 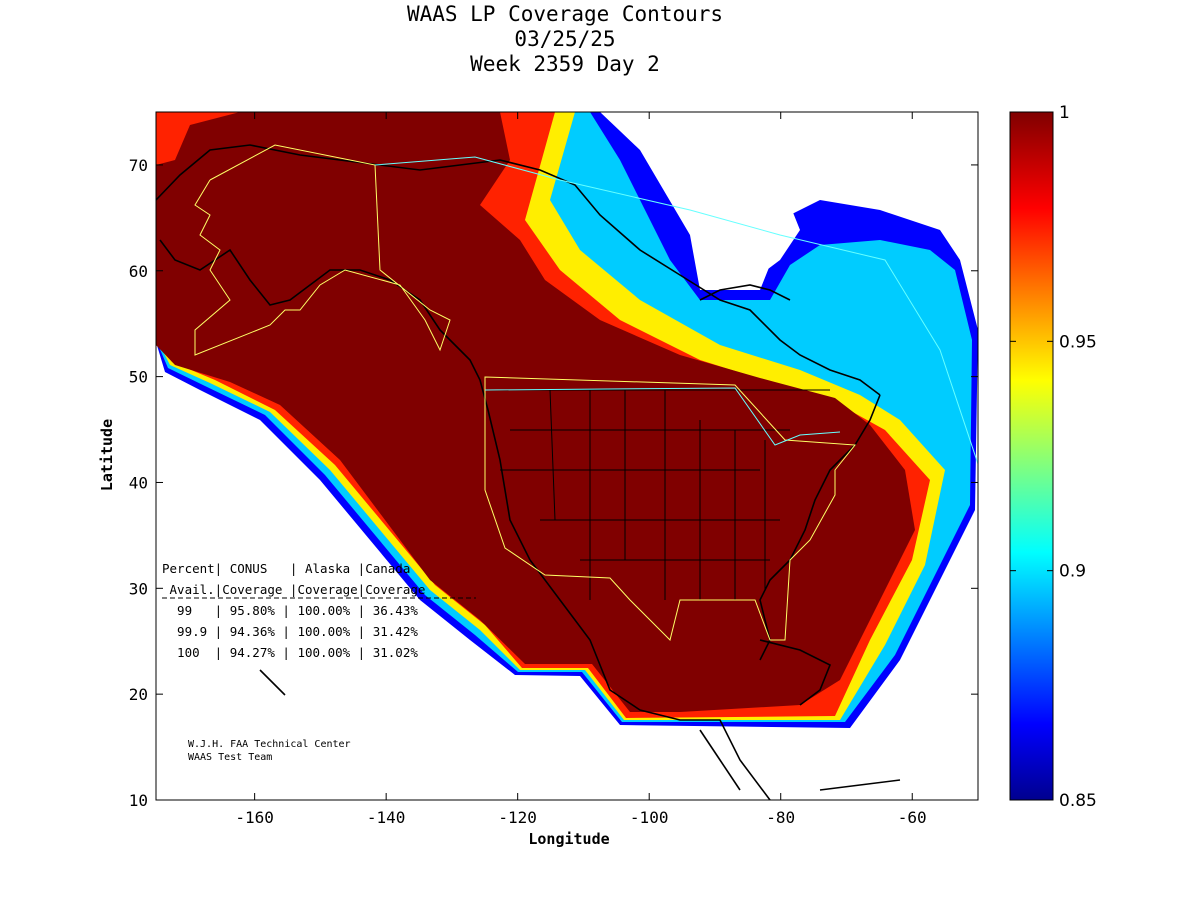 What do you see at coordinates (649, 817) in the screenshot?
I see `x-tick-label: -100` at bounding box center [649, 817].